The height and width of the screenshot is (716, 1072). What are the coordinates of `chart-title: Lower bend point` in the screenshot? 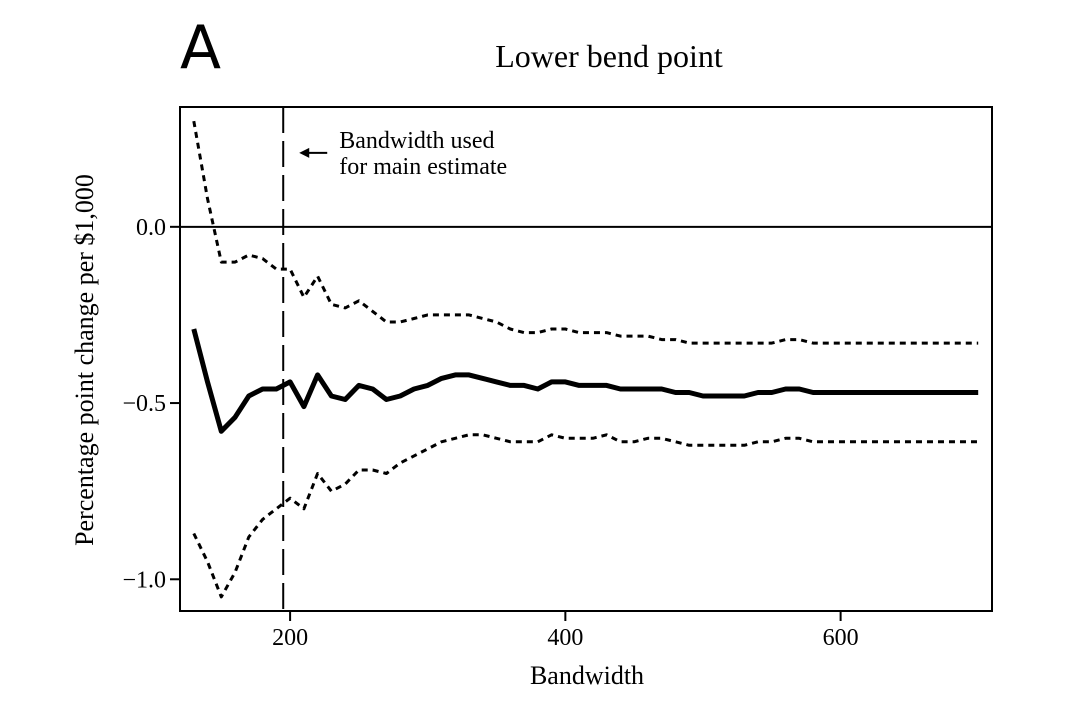 It's located at (609, 56).